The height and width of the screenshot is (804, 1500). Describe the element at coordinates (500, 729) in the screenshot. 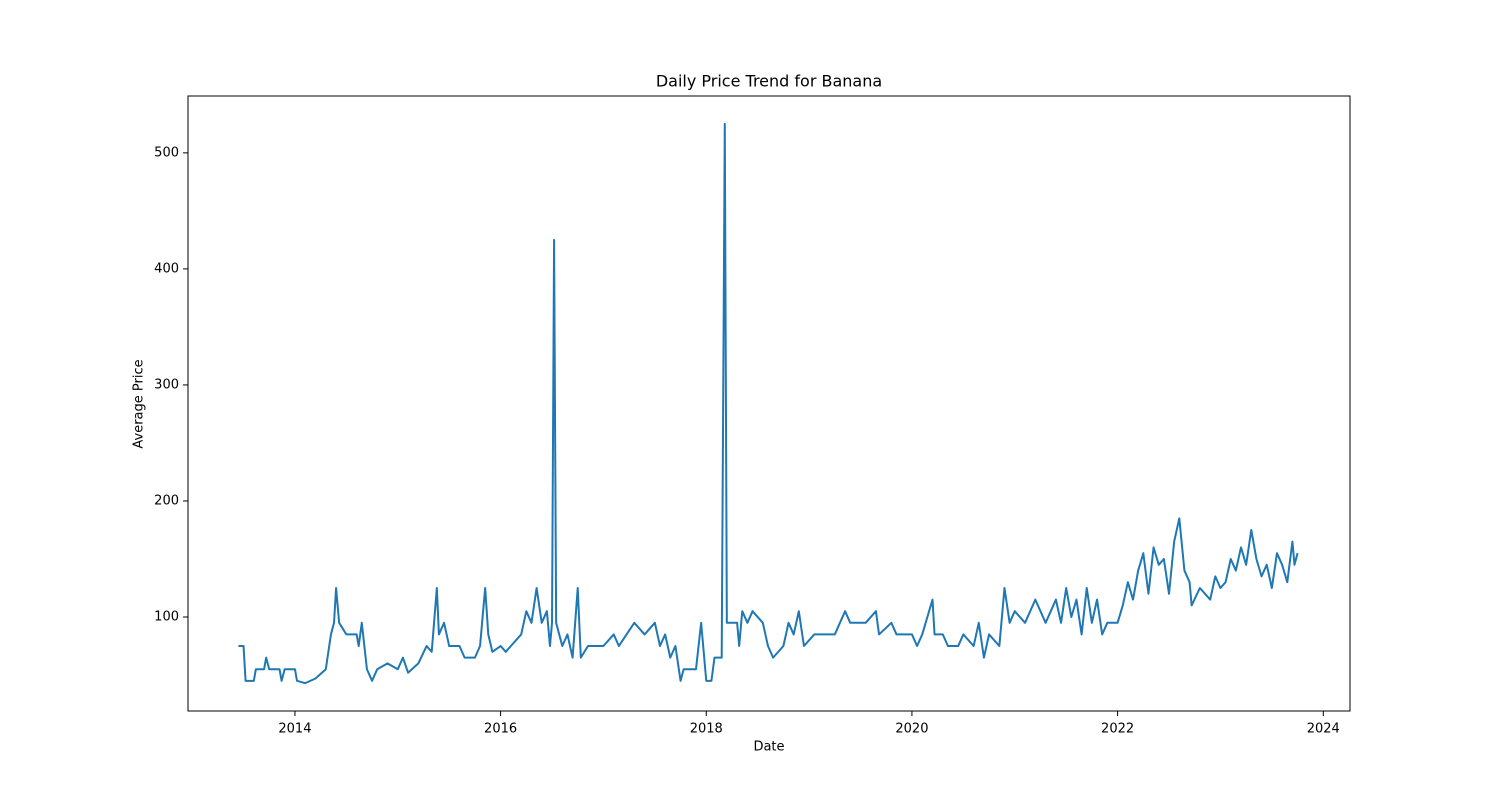

I see `x-tick-label: 2016` at that location.